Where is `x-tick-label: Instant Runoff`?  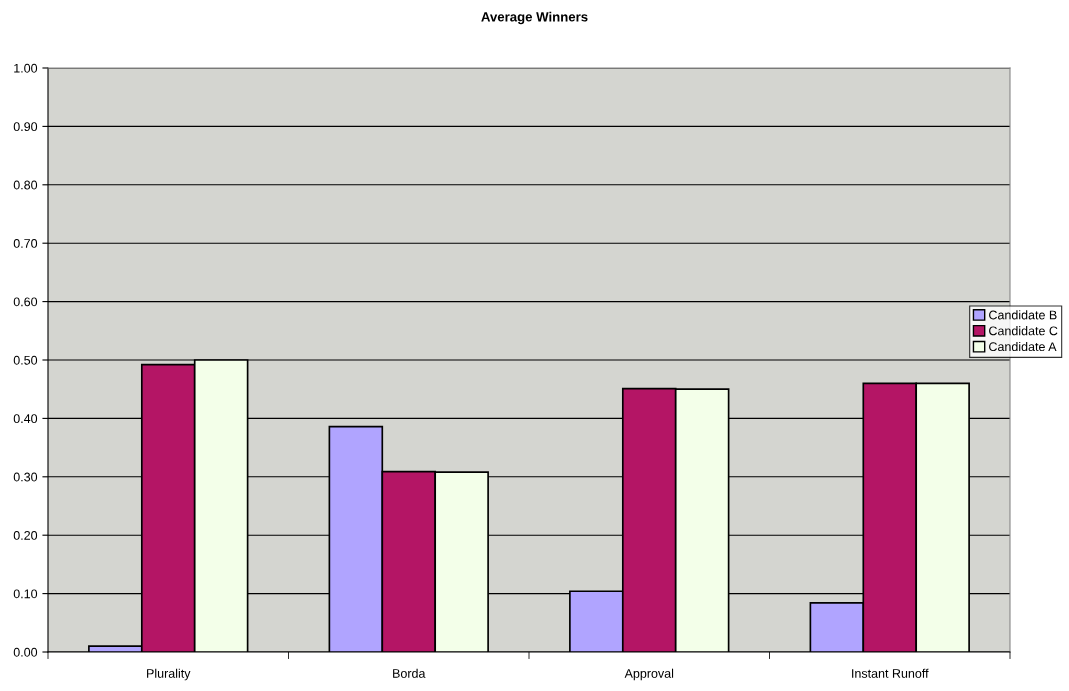 x-tick-label: Instant Runoff is located at coordinates (890, 673).